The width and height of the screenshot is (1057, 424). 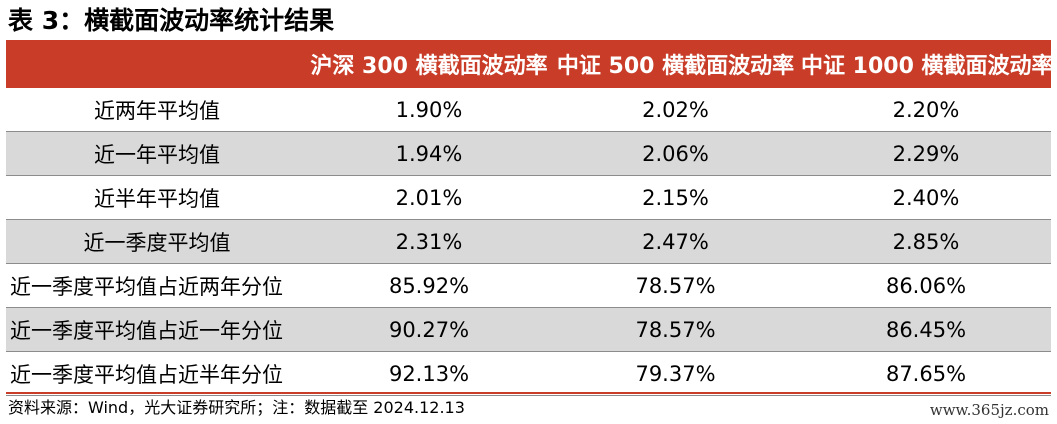 What do you see at coordinates (528, 393) in the screenshot?
I see `table-bottom-rule` at bounding box center [528, 393].